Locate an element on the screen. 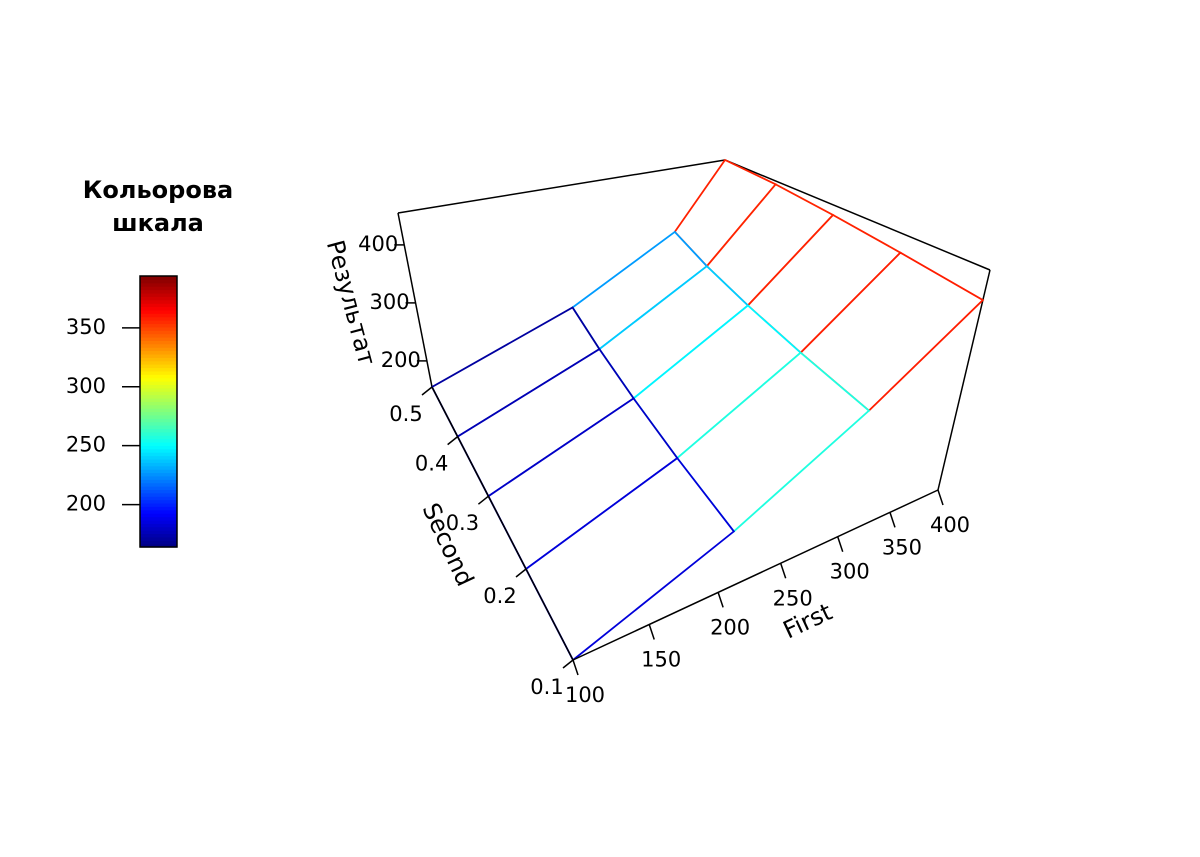  x-tick-label: 200 is located at coordinates (730, 627).